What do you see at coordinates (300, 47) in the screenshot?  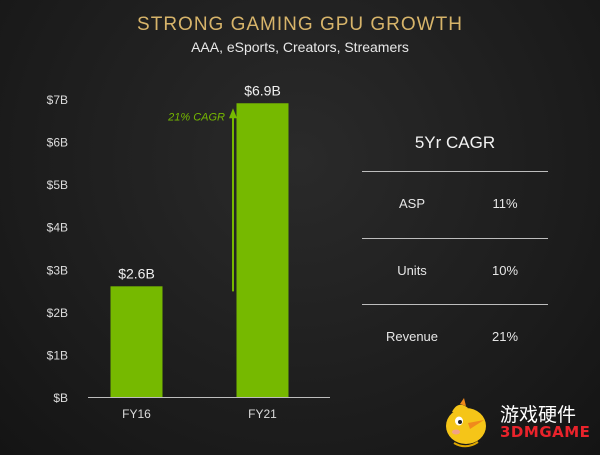 I see `chart-subtitle: AAA, eSports, Creators, Streamers` at bounding box center [300, 47].